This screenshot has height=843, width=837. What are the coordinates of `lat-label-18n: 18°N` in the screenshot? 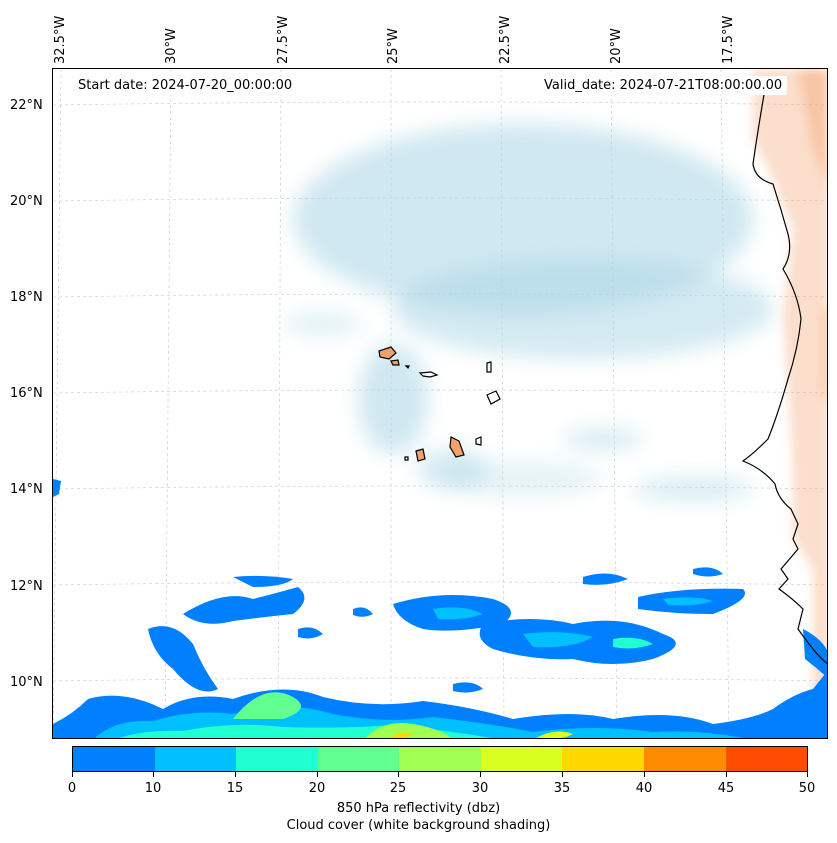 It's located at (26, 297).